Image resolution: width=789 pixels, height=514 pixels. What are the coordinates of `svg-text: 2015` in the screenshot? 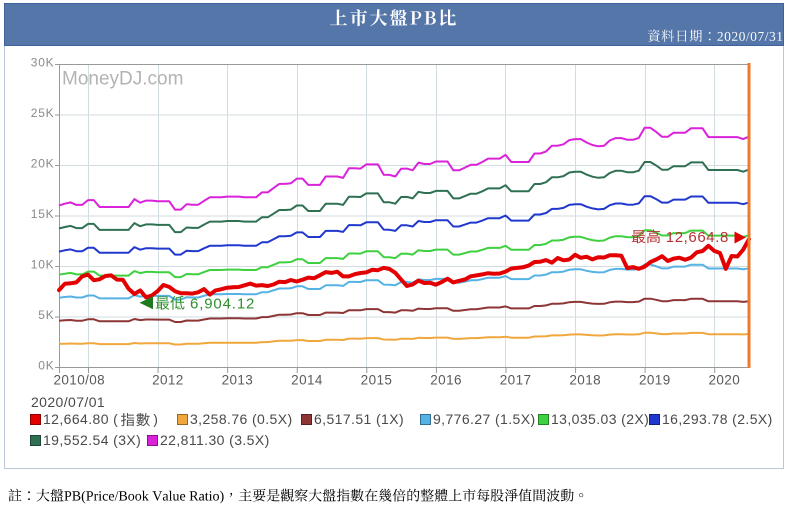 It's located at (377, 380).